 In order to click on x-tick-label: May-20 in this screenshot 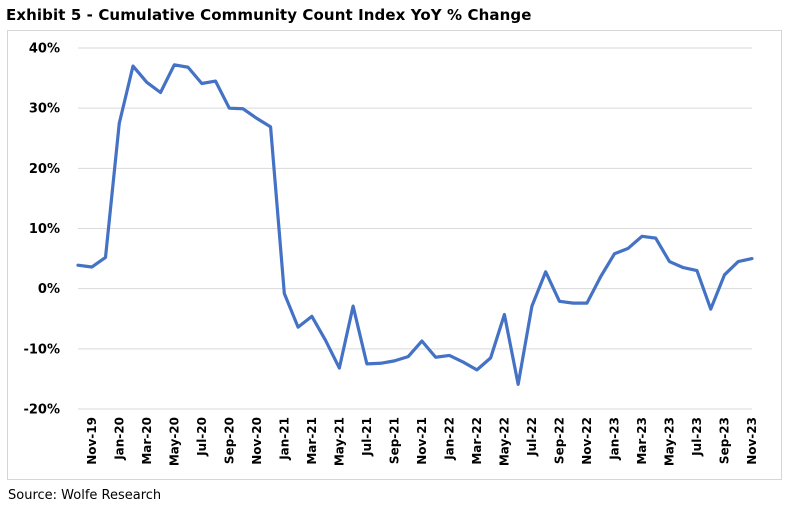, I will do `click(174, 441)`.